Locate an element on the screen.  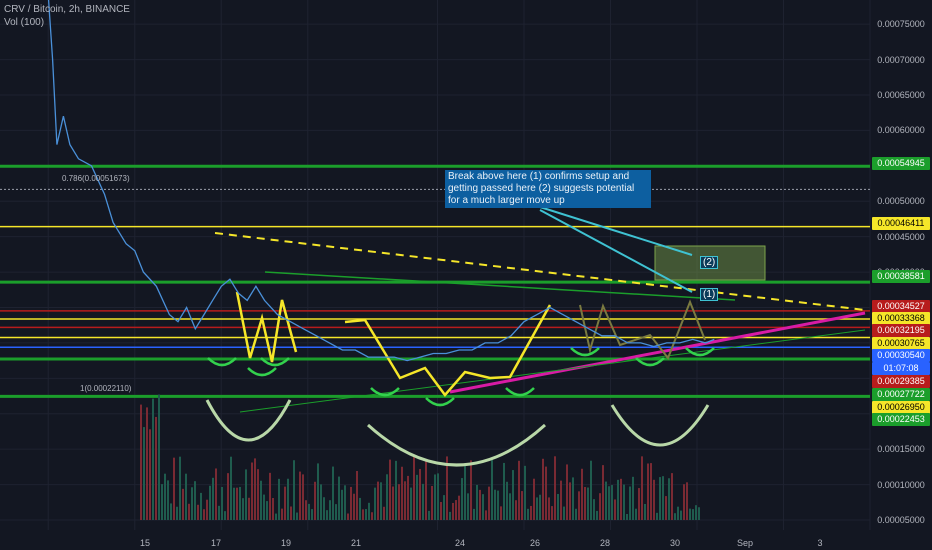
pattern-middle is located at coordinates (448, 350).